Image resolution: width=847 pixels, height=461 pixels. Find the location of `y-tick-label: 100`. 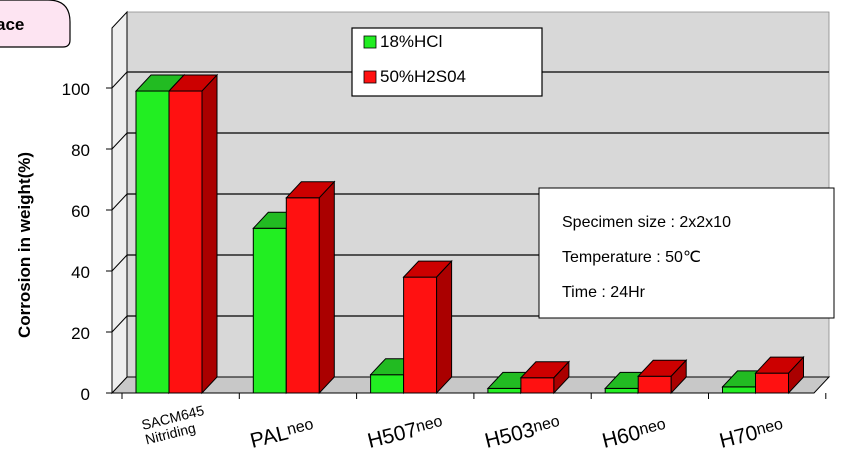

y-tick-label: 100 is located at coordinates (76, 89).